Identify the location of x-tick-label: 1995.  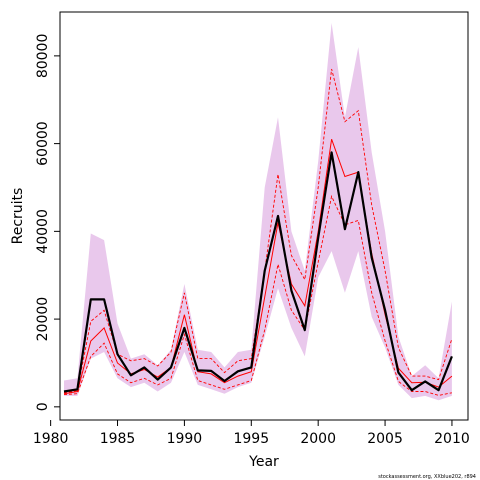
(251, 439).